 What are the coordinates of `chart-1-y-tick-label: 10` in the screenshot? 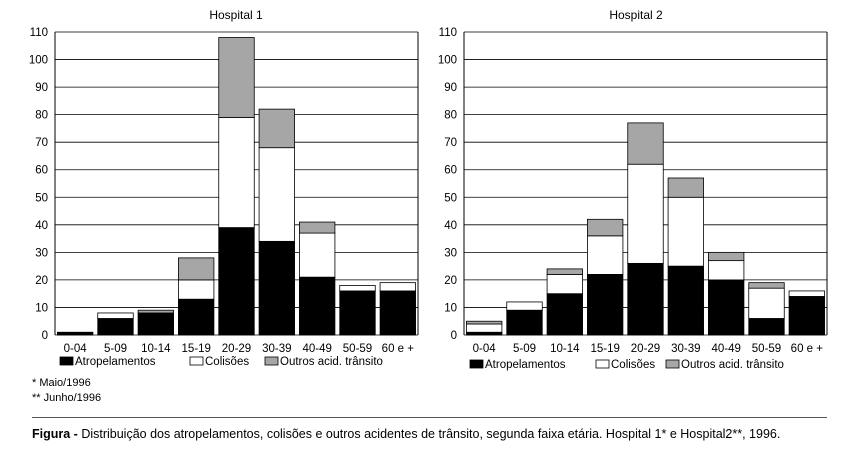 It's located at (41, 308).